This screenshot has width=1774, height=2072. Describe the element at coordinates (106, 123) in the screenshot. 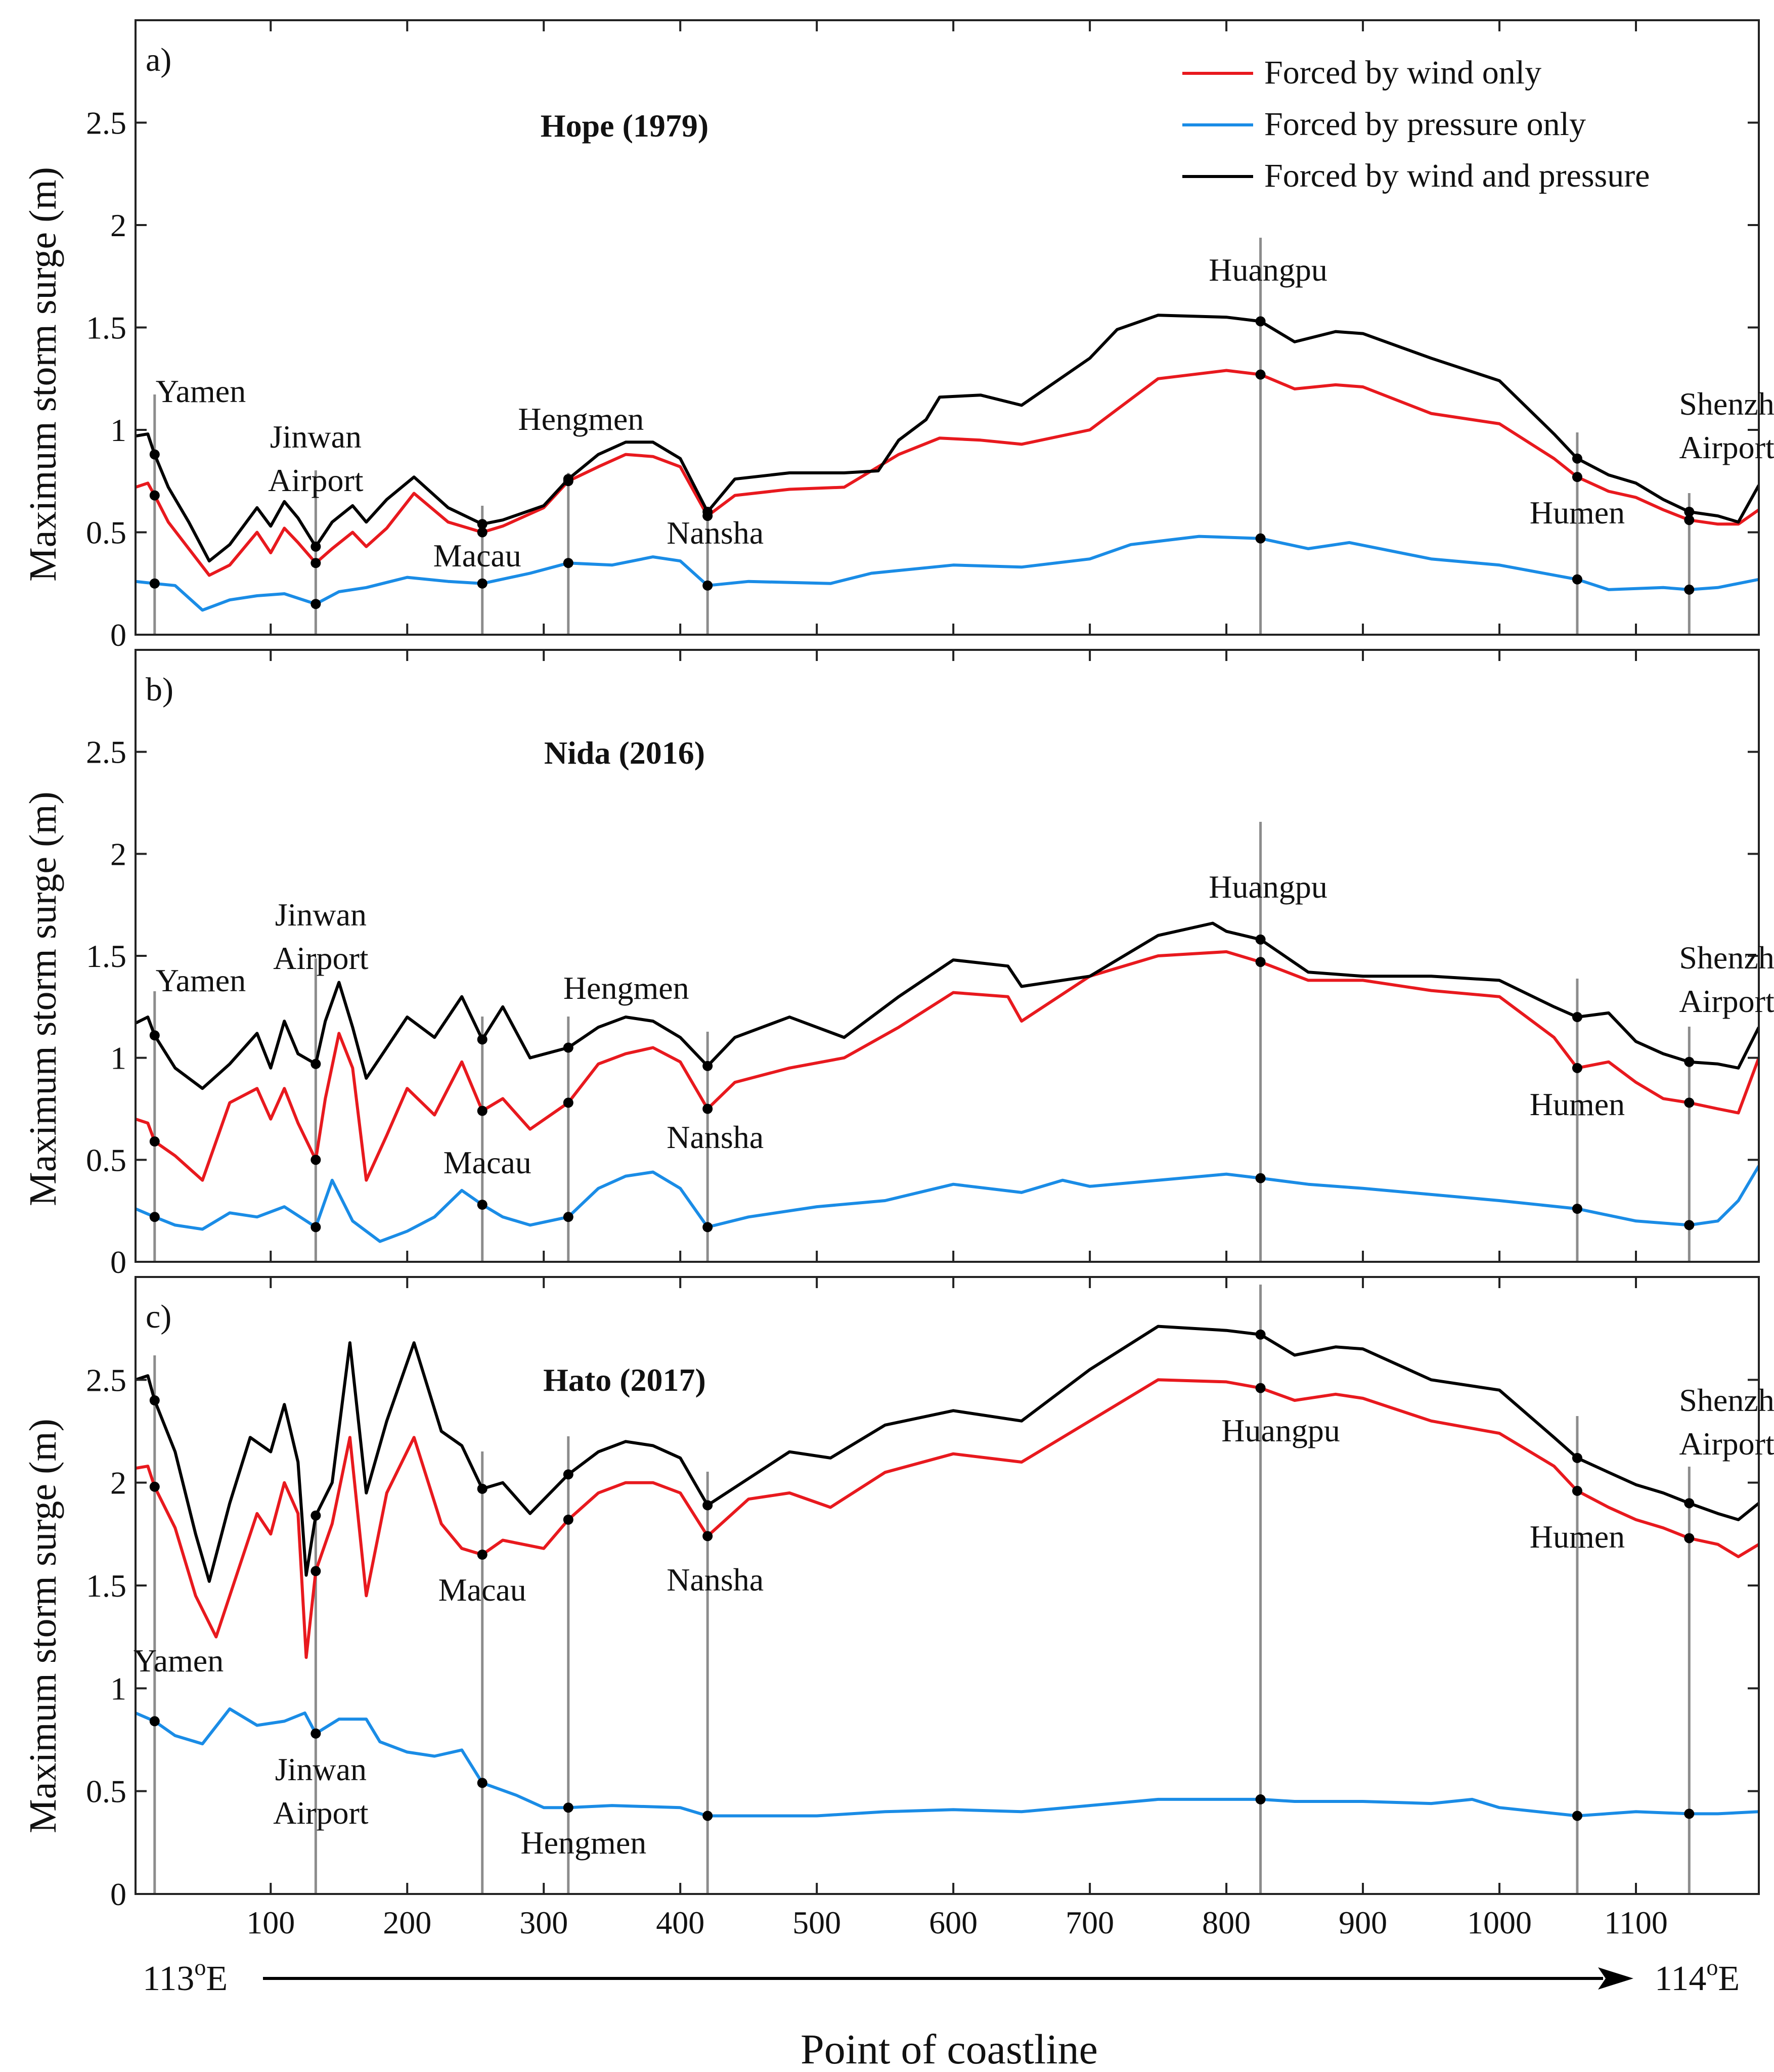

I see `y-tick-label: 2.5` at that location.